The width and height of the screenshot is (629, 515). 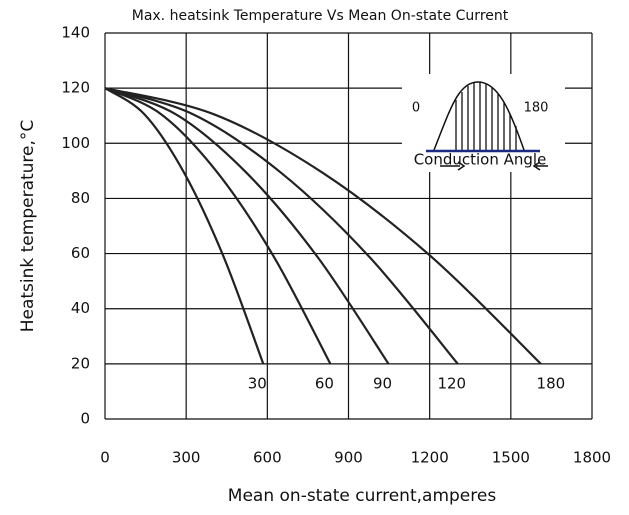 What do you see at coordinates (382, 383) in the screenshot?
I see `series-label: 90` at bounding box center [382, 383].